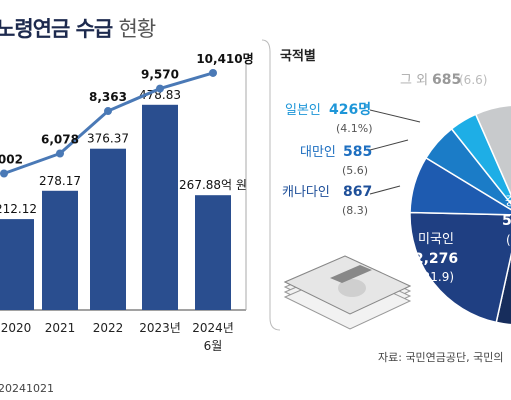 This screenshot has height=400, width=511. I want to click on bar-label-0: 212.12, so click(18, 209).